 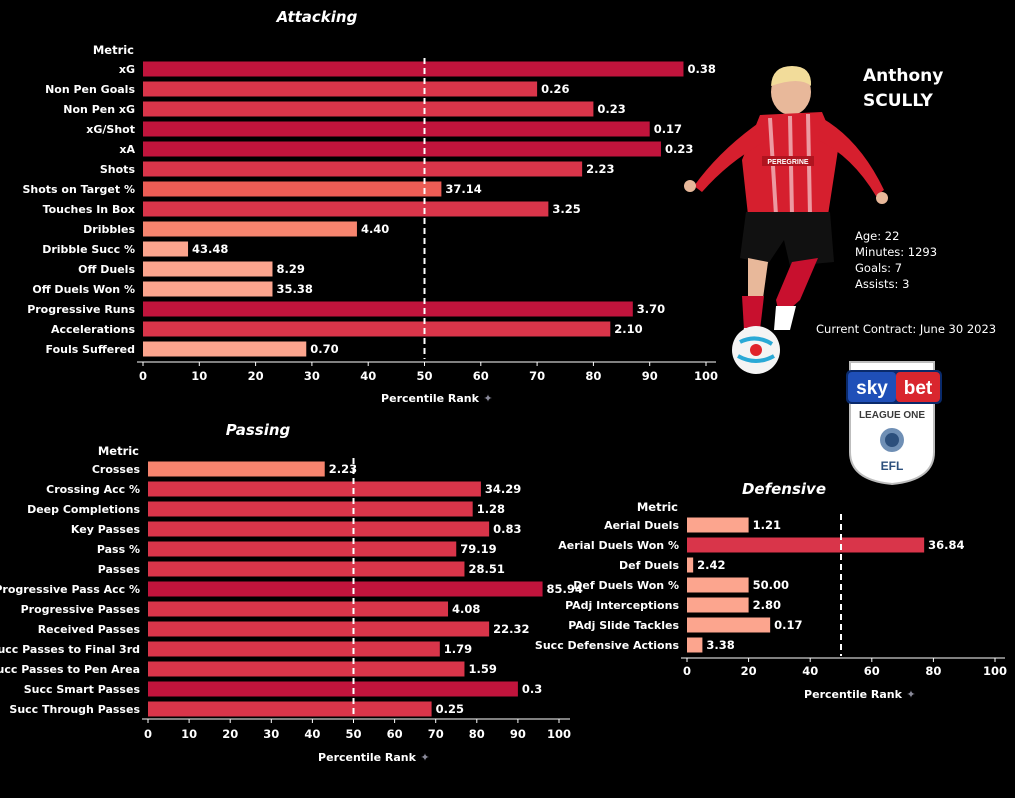 I want to click on category-label: Succ Through Passes, so click(x=74, y=709).